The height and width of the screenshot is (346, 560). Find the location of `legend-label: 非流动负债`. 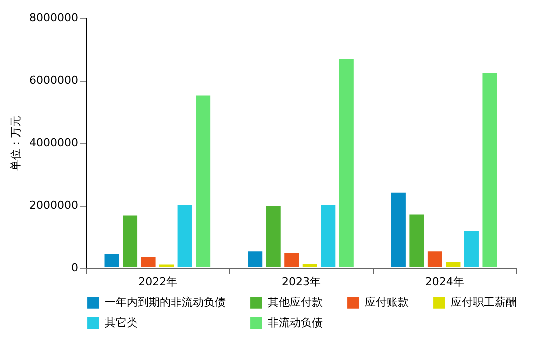

legend-label: 非流动负债 is located at coordinates (295, 323).